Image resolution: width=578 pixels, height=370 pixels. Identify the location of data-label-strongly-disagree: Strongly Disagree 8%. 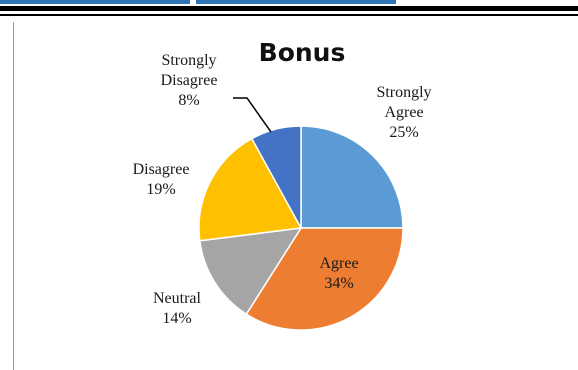
(189, 80).